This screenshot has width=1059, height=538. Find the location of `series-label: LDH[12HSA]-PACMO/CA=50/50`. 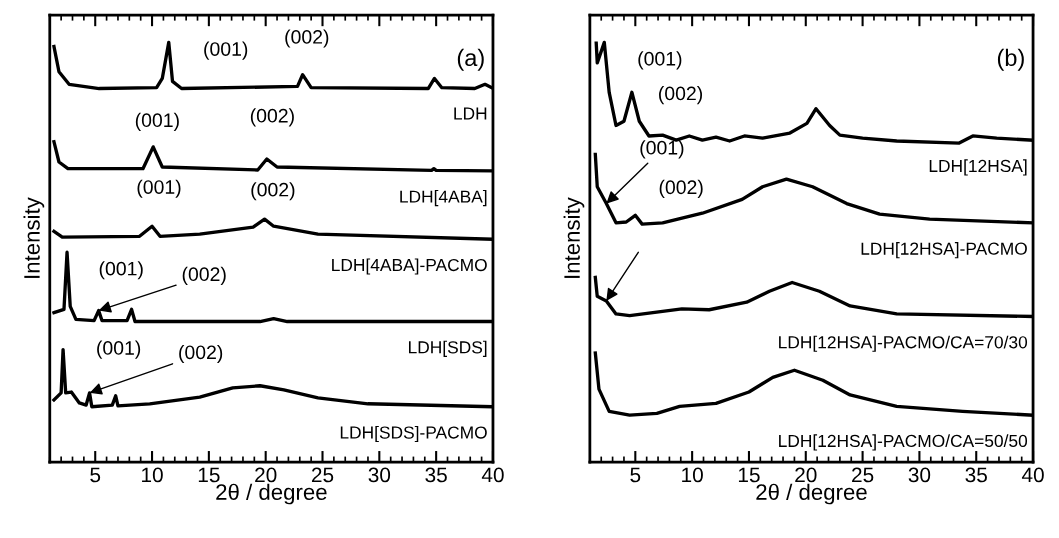

series-label: LDH[12HSA]-PACMO/CA=50/50 is located at coordinates (903, 442).